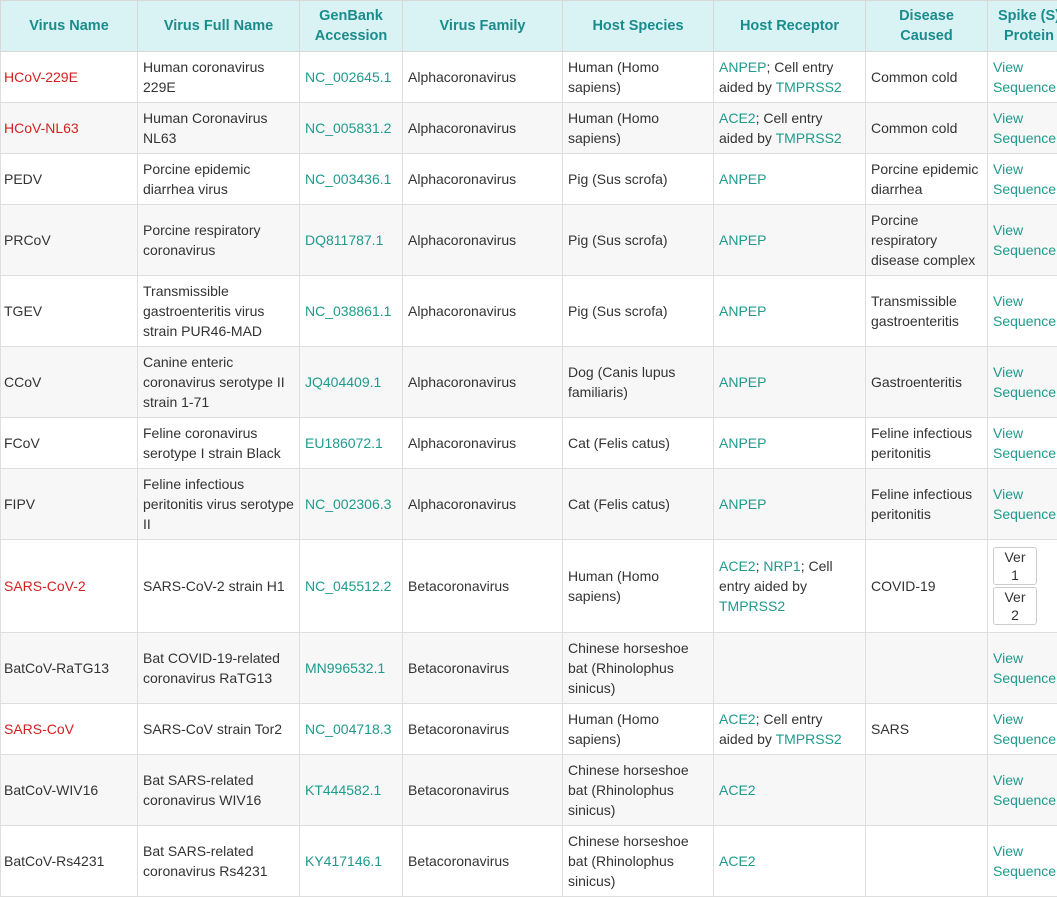 The image size is (1057, 897). Describe the element at coordinates (345, 668) in the screenshot. I see `genbank-link: MN996532.1` at that location.